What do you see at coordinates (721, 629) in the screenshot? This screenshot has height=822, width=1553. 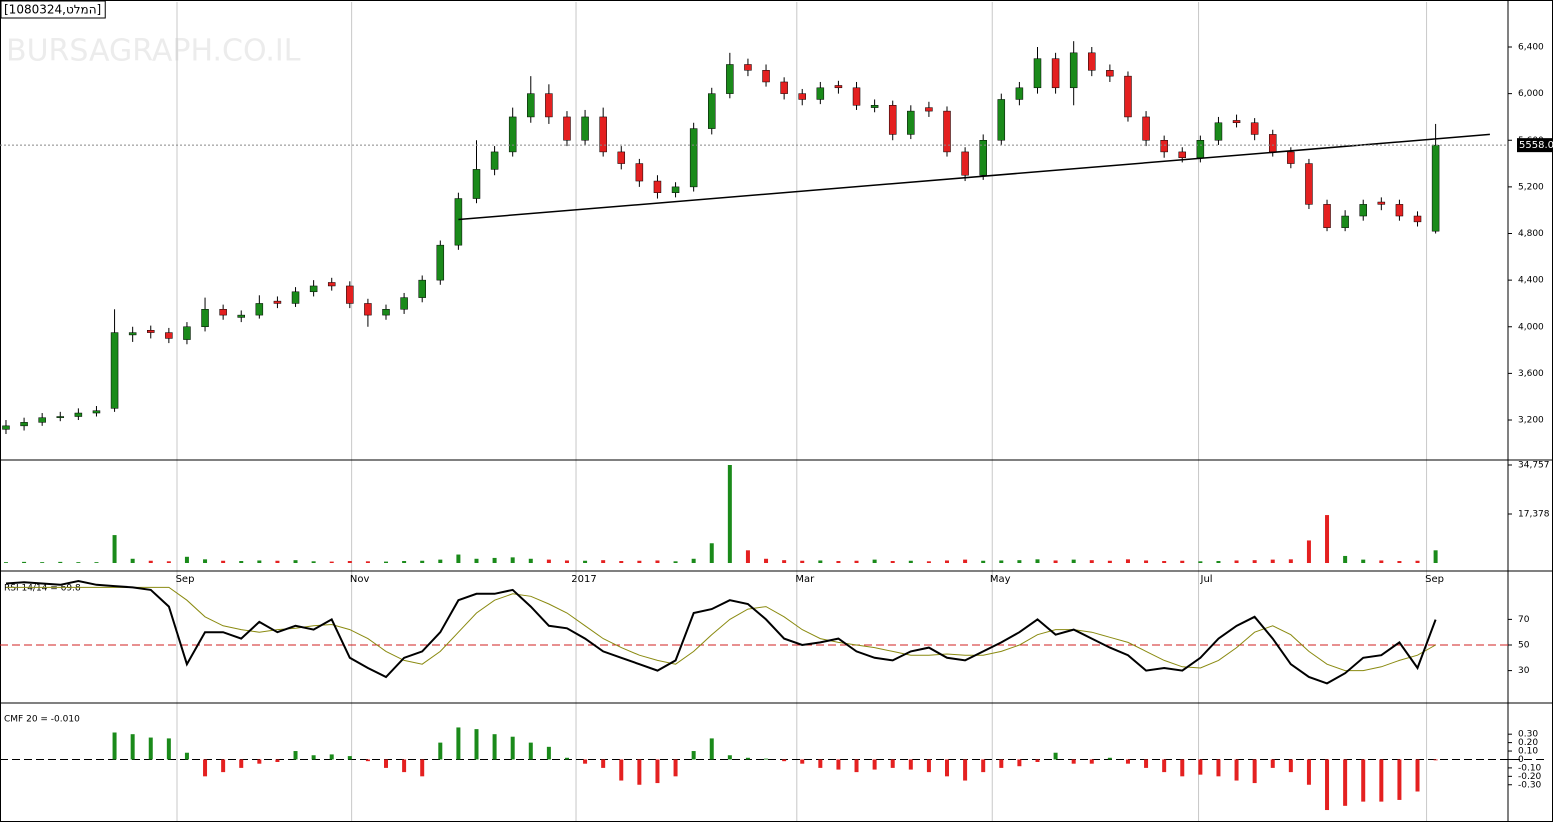 I see `line-series` at bounding box center [721, 629].